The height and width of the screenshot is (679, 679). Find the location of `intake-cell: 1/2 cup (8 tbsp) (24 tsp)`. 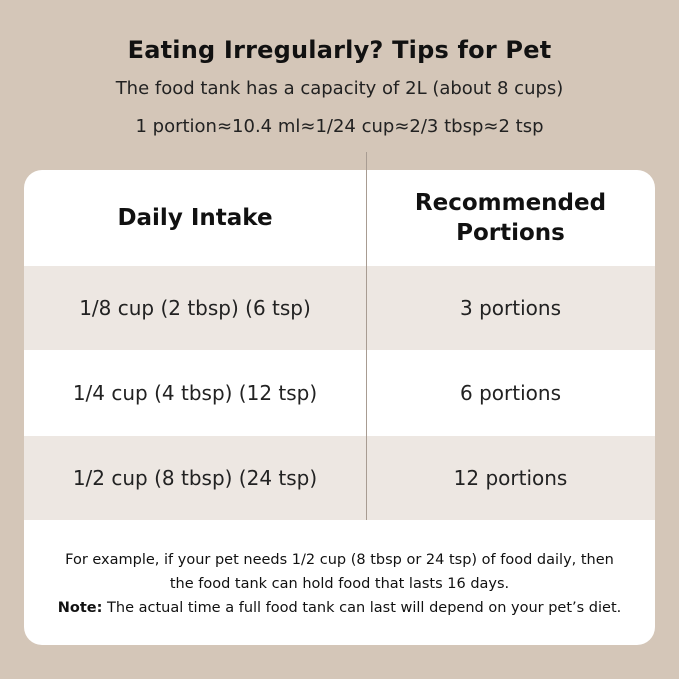

intake-cell: 1/2 cup (8 tbsp) (24 tsp) is located at coordinates (195, 478).